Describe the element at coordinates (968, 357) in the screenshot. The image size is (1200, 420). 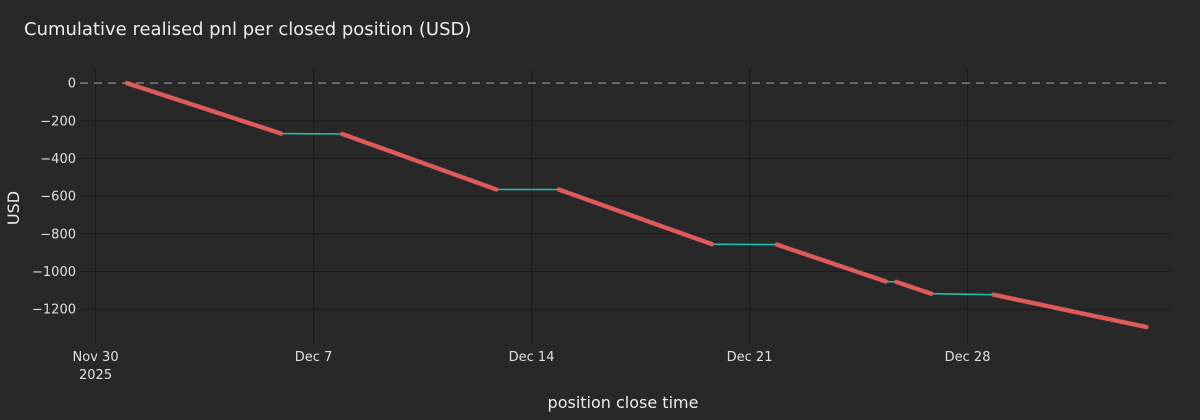
I see `x-tick-label: Dec 28` at that location.